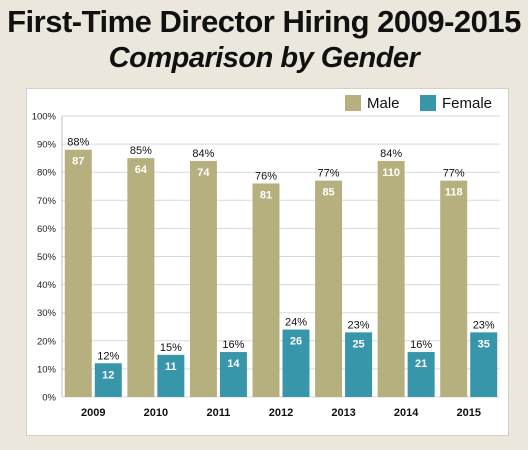 This screenshot has height=450, width=528. What do you see at coordinates (468, 413) in the screenshot?
I see `x-tick-label: 2015` at bounding box center [468, 413].